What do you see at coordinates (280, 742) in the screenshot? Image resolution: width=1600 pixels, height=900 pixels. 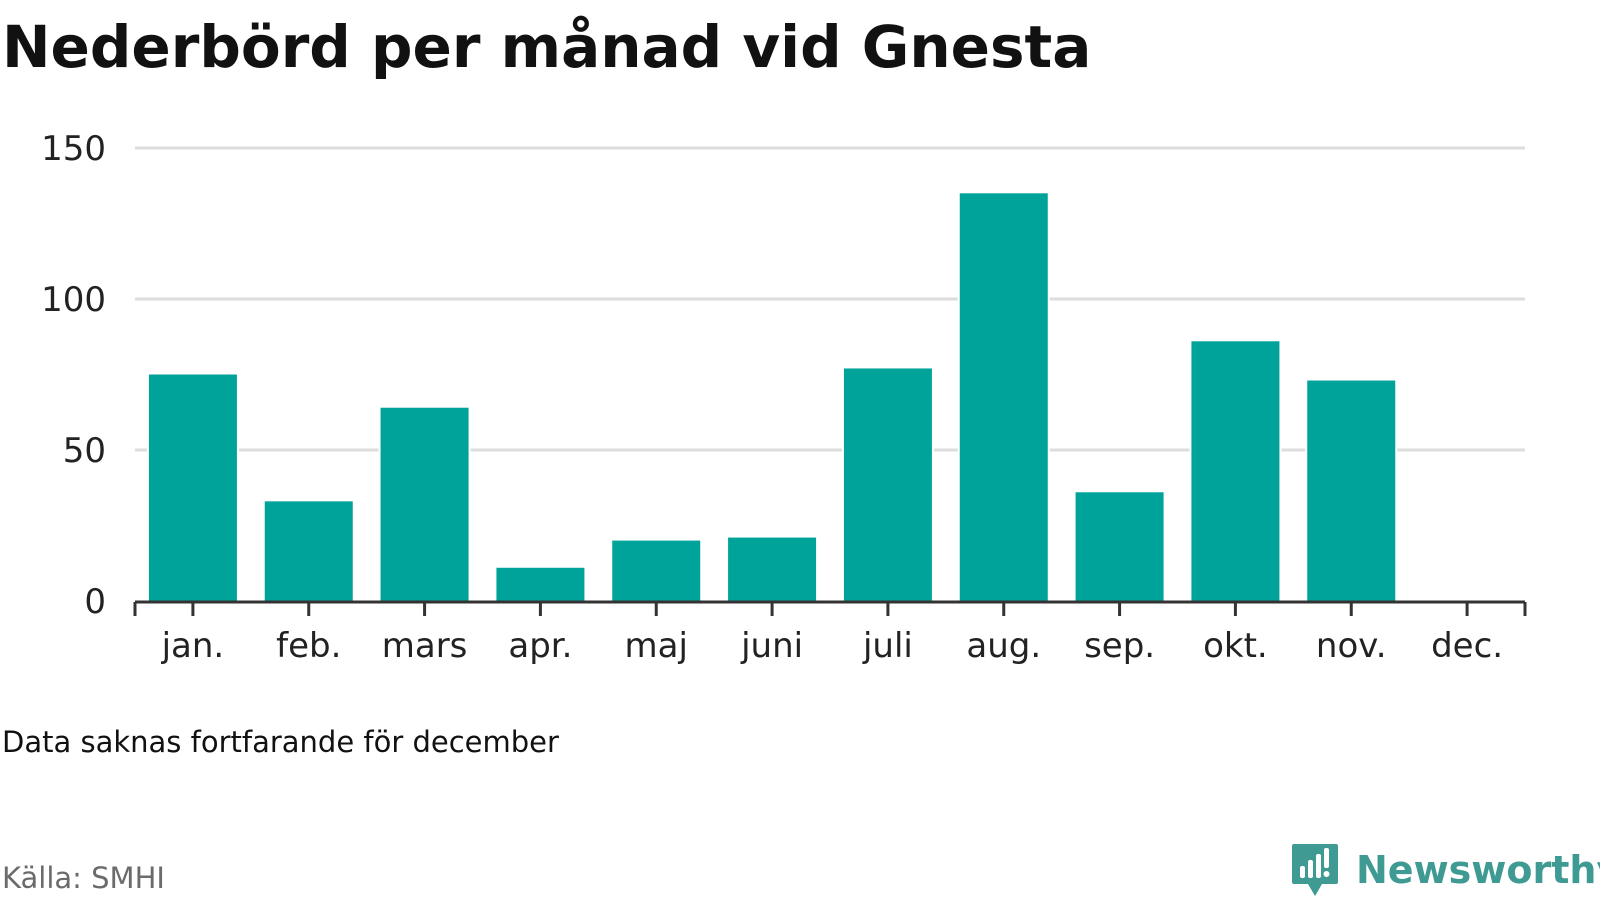 I see `chart-note: Data saknas fortfarande för december` at bounding box center [280, 742].